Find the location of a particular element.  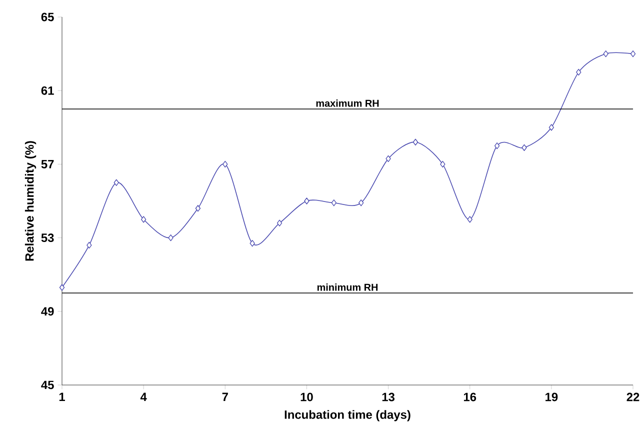

y-tick-label: 53 is located at coordinates (47, 238).